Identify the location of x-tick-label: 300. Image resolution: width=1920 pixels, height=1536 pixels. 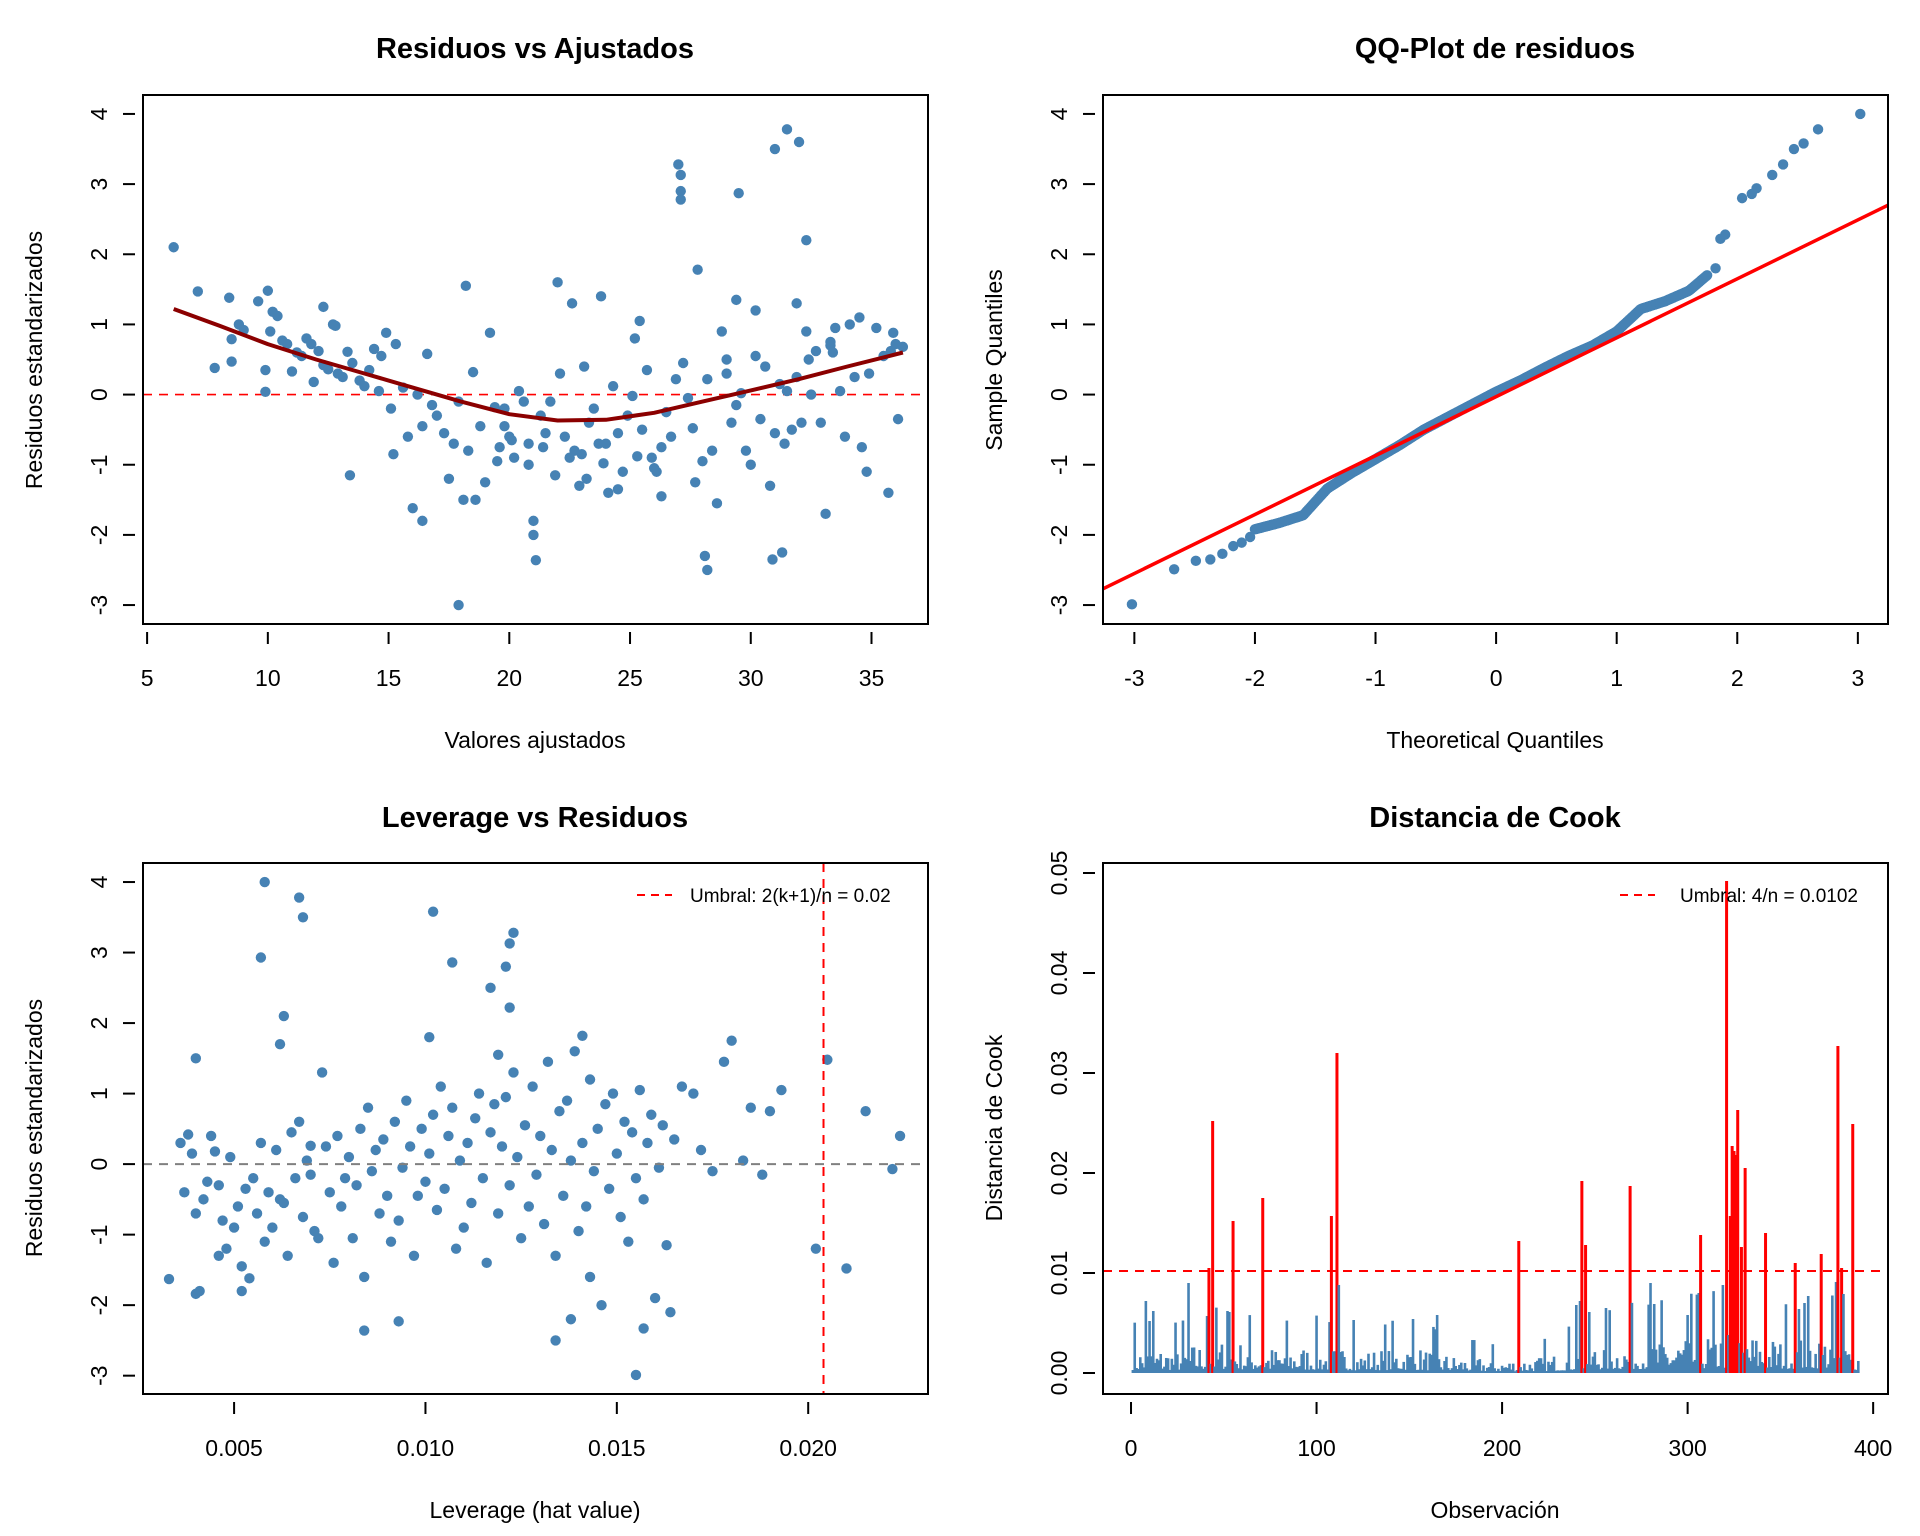
(1687, 1448).